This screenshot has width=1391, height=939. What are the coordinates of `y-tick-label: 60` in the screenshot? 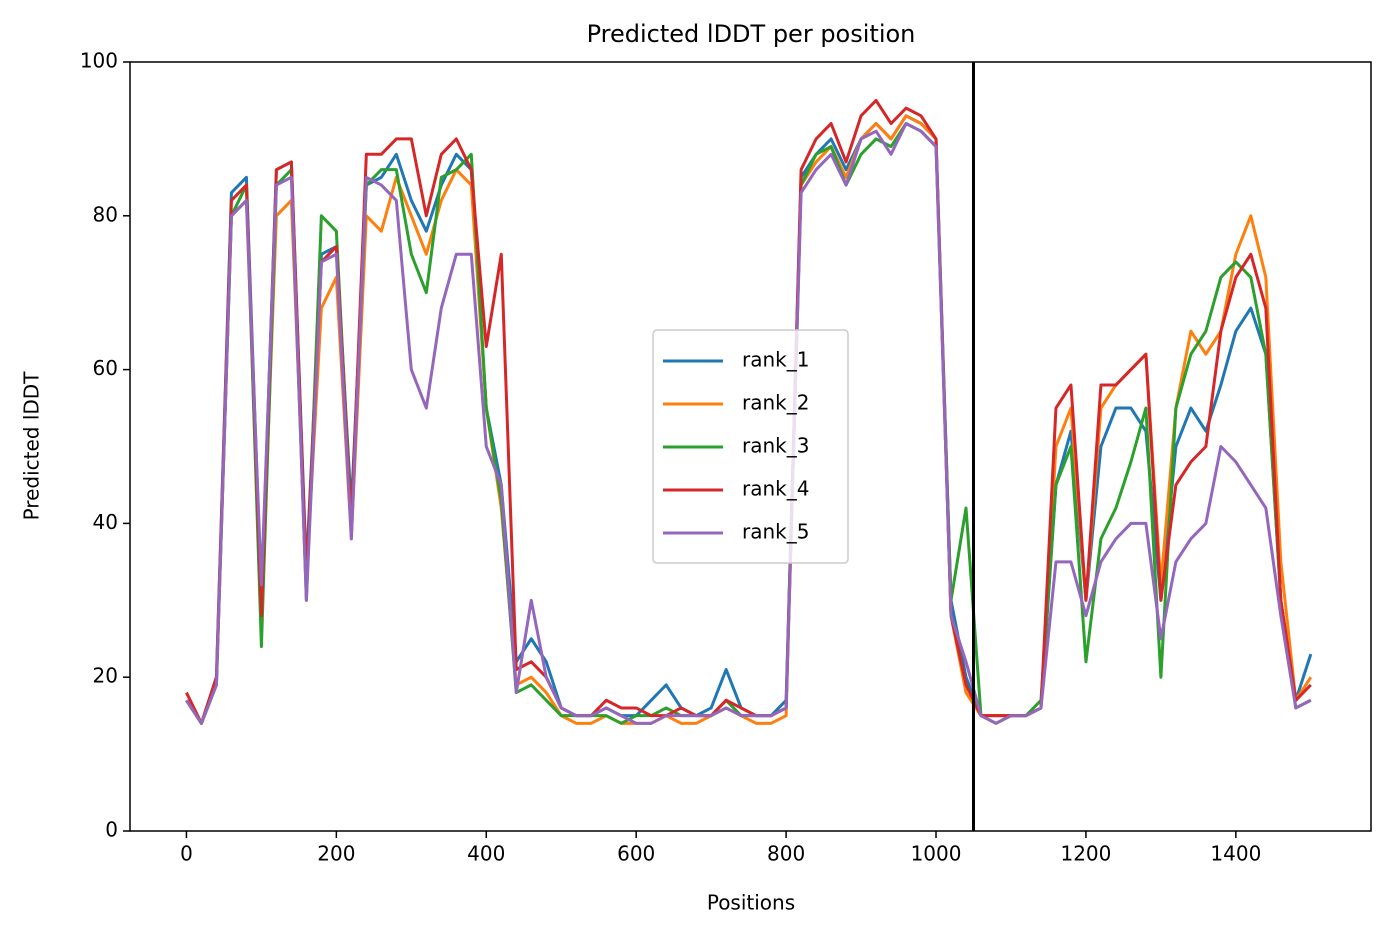 It's located at (105, 368).